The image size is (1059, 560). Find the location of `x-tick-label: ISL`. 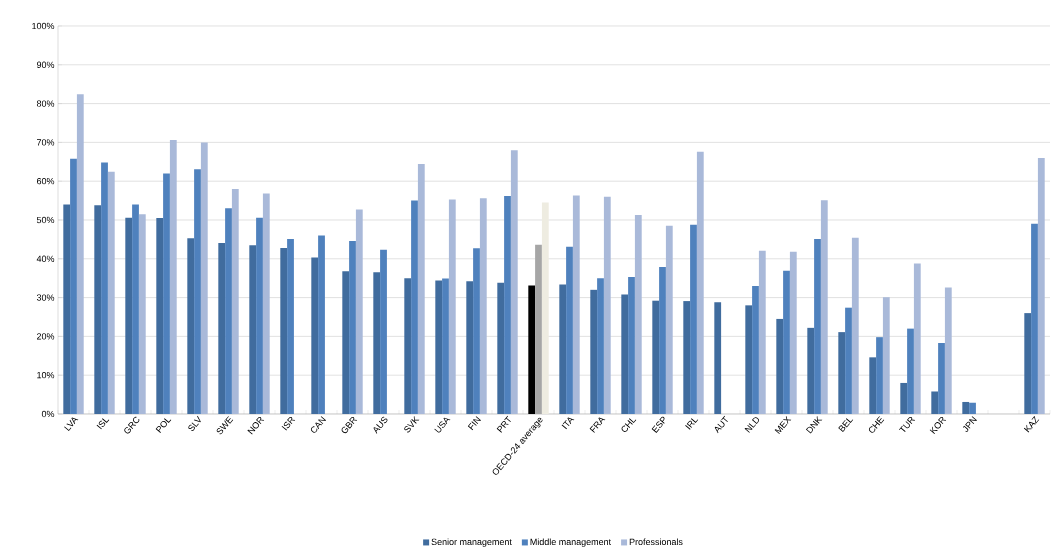

x-tick-label: ISL is located at coordinates (103, 424).